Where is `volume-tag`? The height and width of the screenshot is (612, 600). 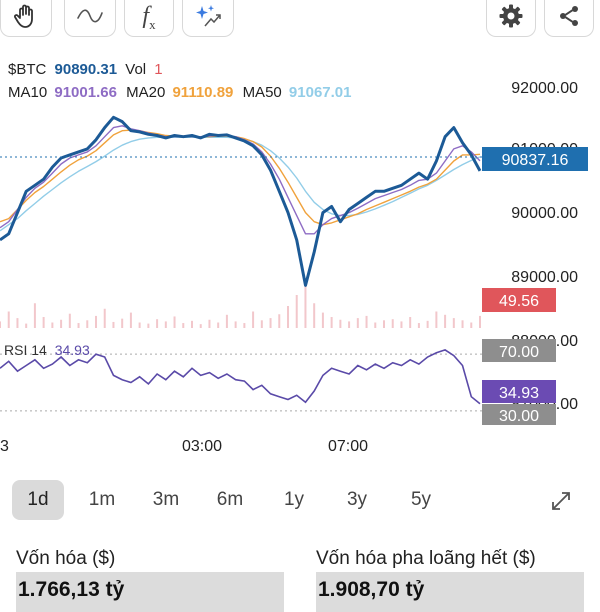 volume-tag is located at coordinates (519, 300).